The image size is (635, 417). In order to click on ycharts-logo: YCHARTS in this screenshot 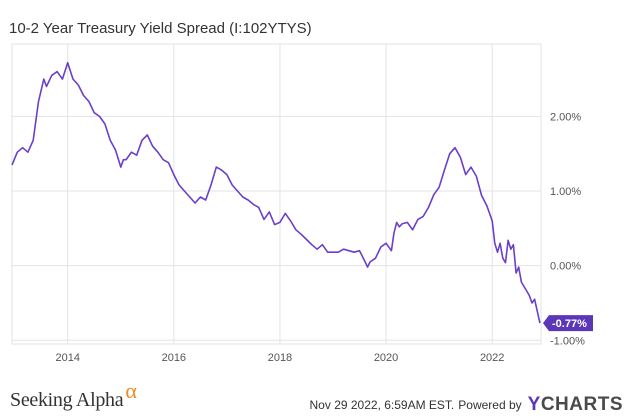, I will do `click(575, 405)`.